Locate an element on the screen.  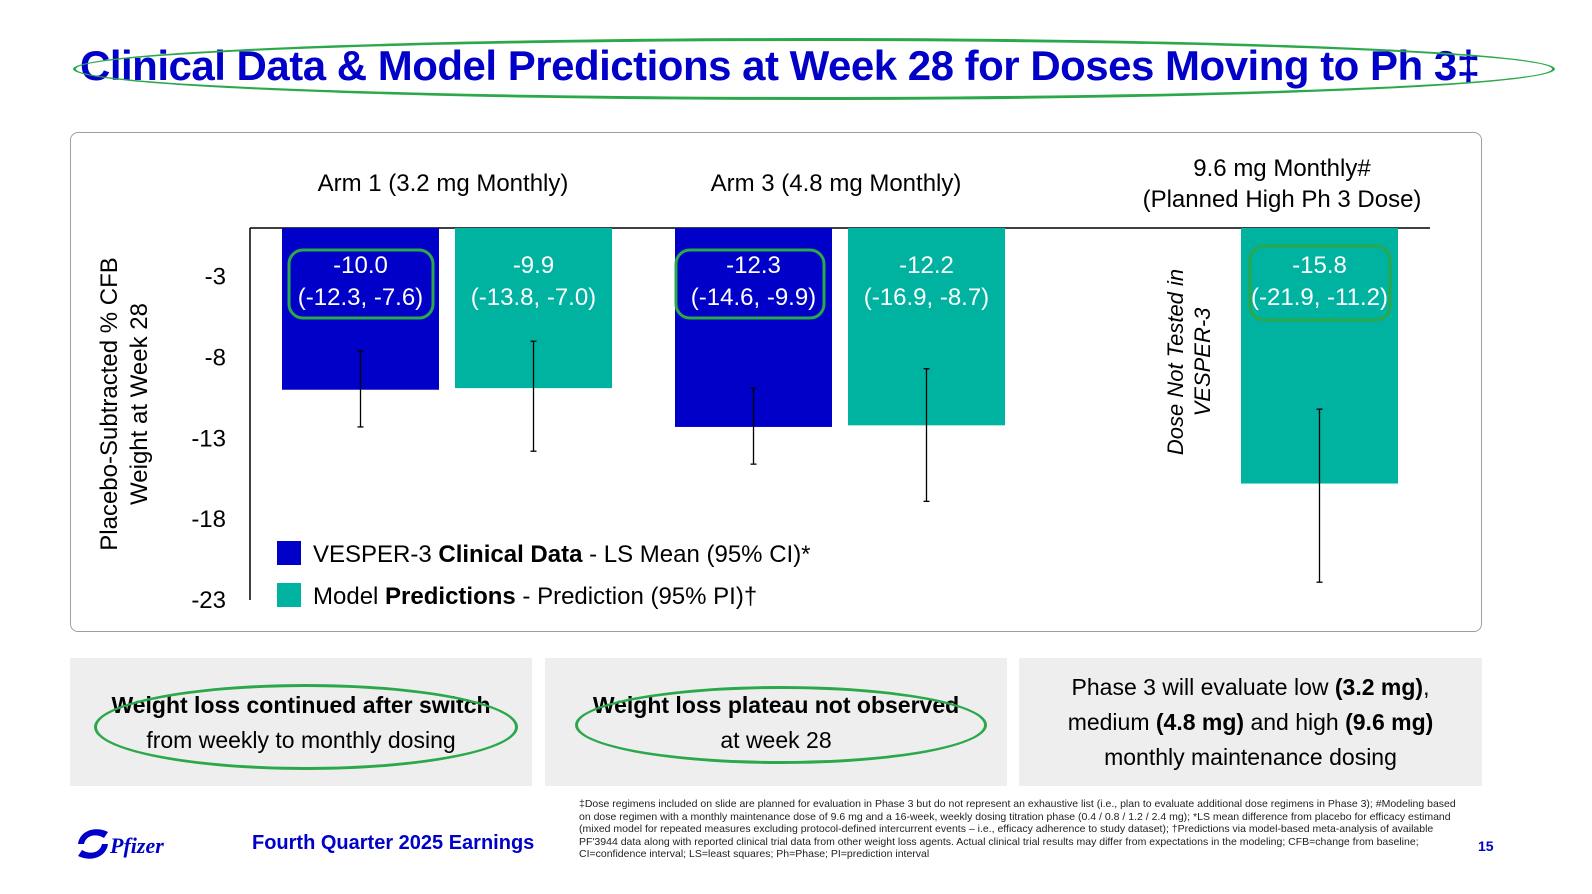
pfizer-logo: Pfizer is located at coordinates (124, 846).